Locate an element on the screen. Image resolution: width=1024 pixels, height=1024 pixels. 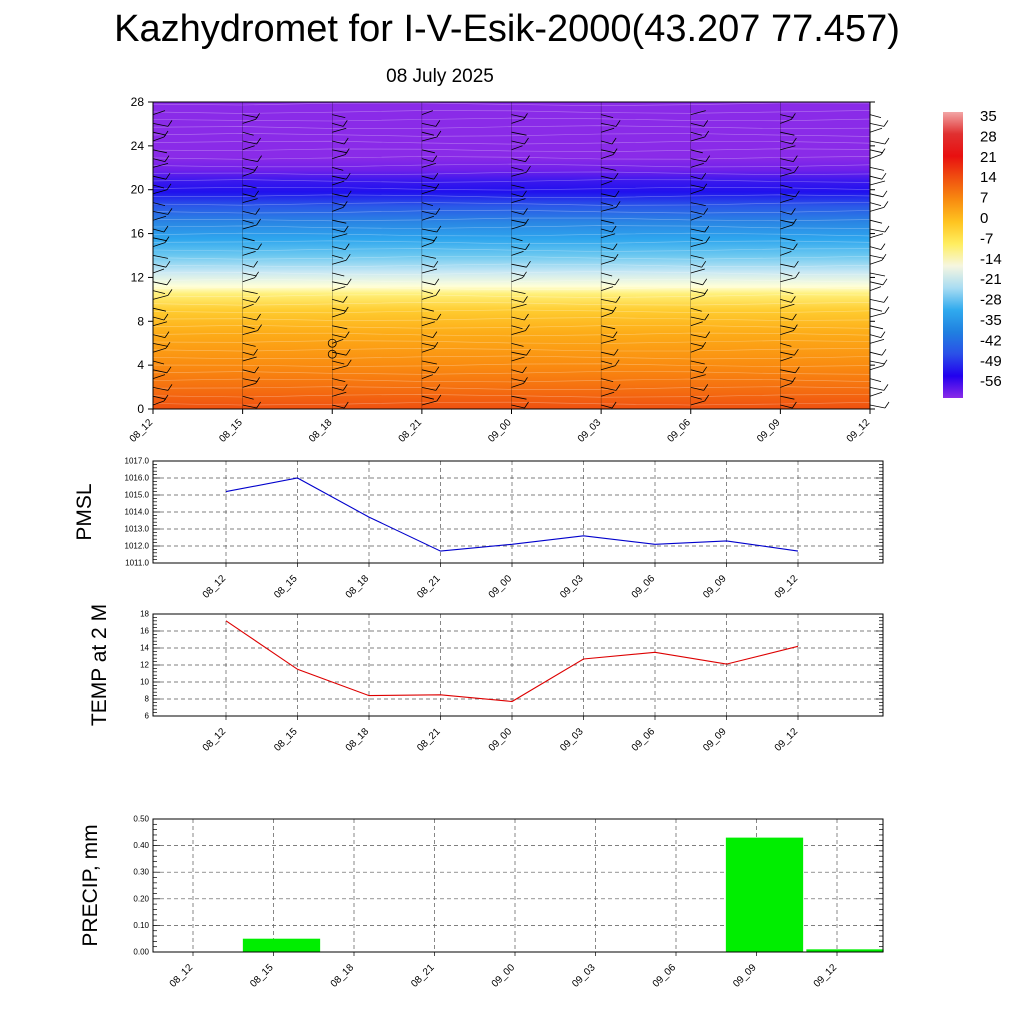
x-tick-label-pmsl: 08_18 is located at coordinates (358, 587).